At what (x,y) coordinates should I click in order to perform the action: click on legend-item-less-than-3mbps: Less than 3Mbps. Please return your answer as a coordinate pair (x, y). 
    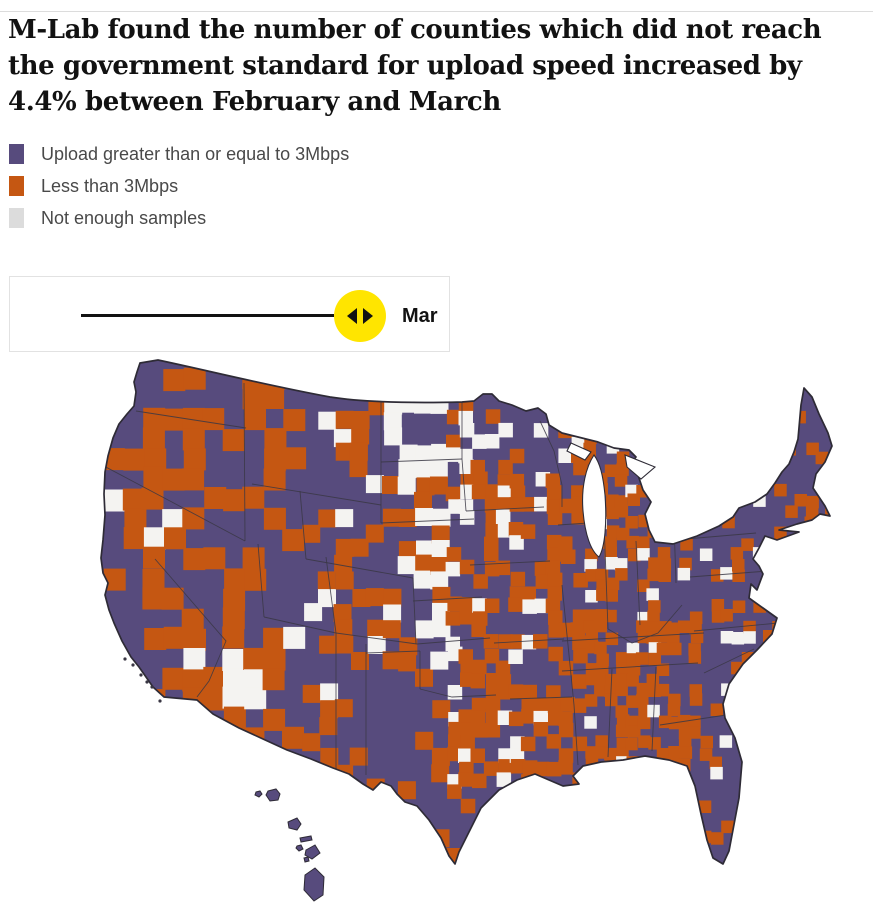
    Looking at the image, I should click on (179, 186).